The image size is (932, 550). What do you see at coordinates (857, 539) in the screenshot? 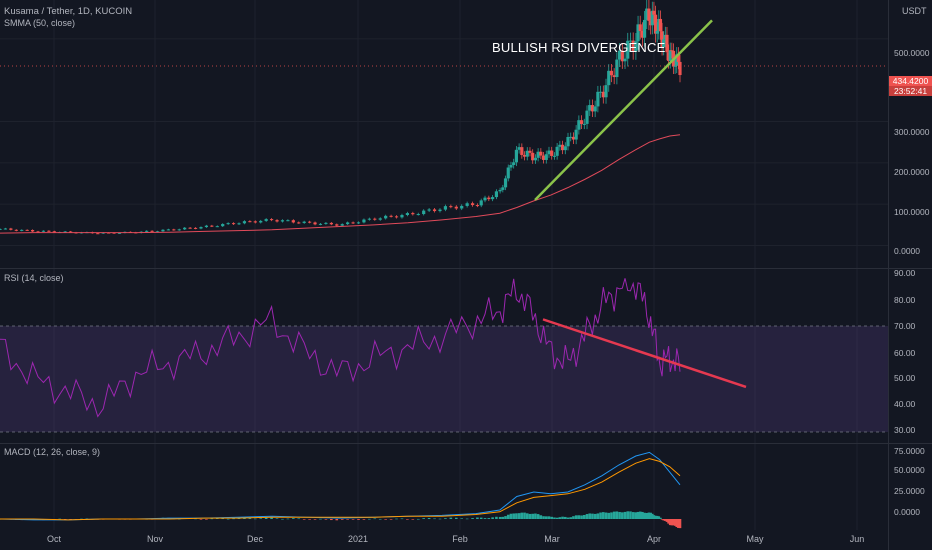
I see `date-tick: Jun` at bounding box center [857, 539].